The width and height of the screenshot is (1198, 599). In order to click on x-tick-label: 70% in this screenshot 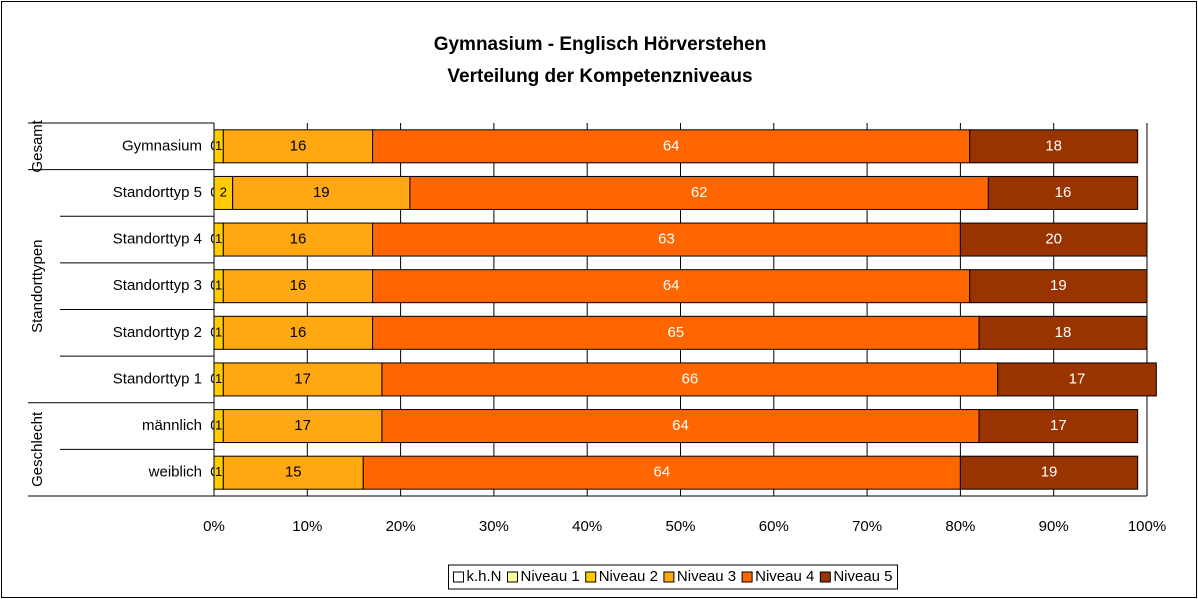, I will do `click(867, 526)`.